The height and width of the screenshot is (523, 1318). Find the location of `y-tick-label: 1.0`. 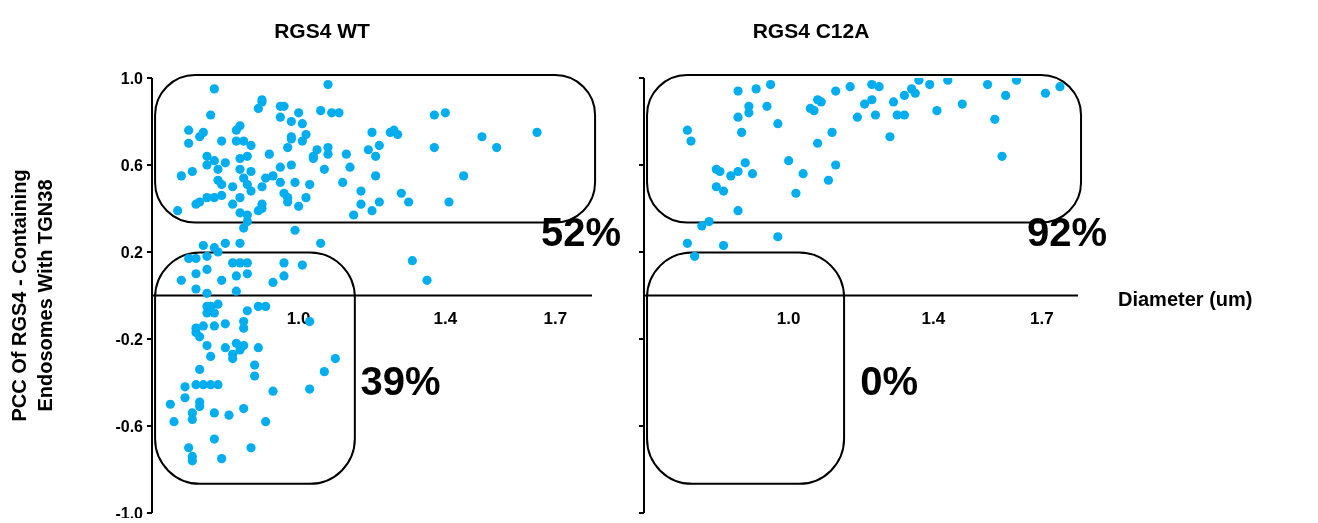

y-tick-label: 1.0 is located at coordinates (132, 78).